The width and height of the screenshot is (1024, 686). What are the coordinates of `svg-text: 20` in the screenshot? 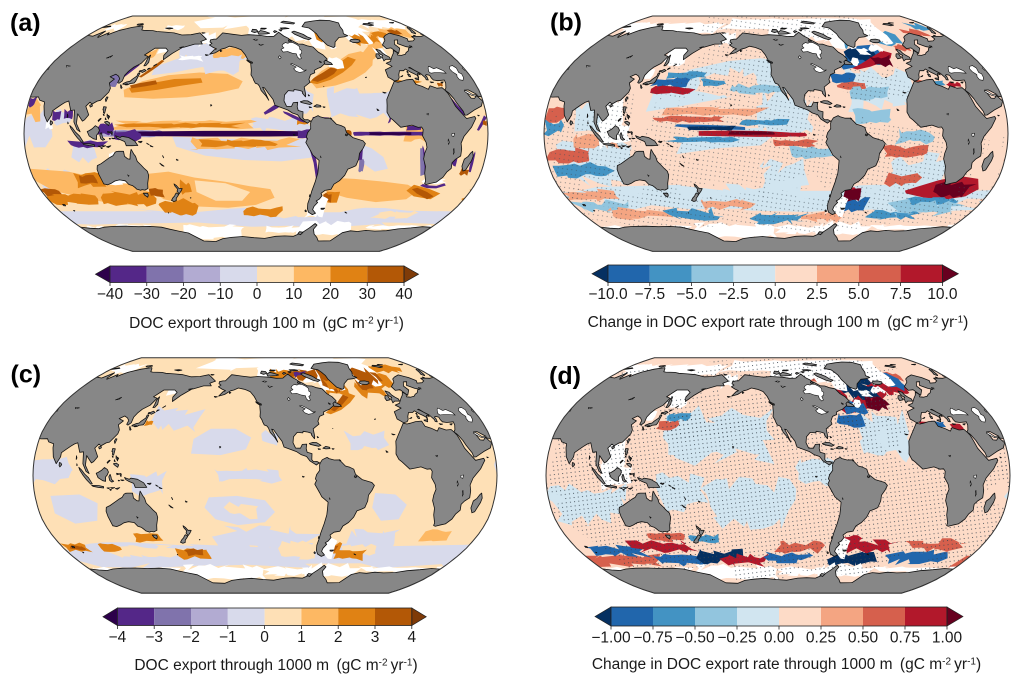 It's located at (331, 294).